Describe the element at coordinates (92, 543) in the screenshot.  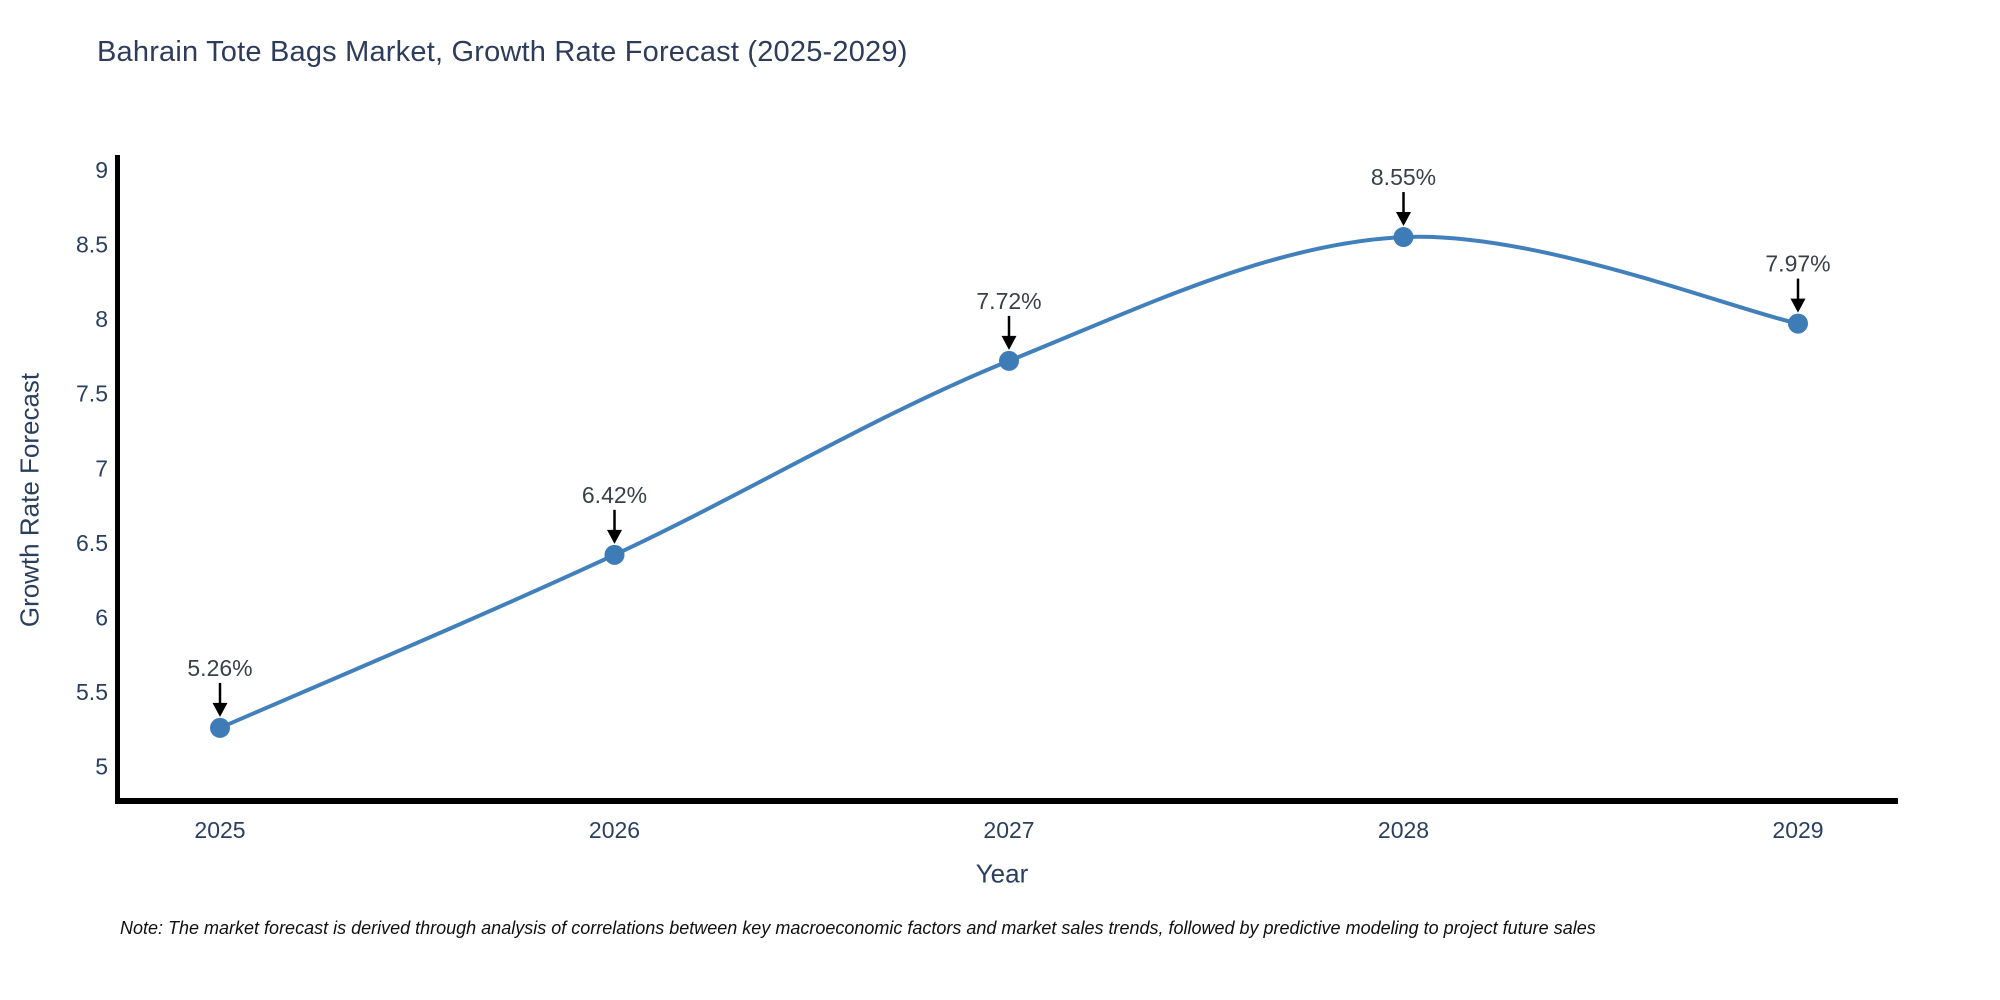
I see `y-tick-label: 6.5` at that location.